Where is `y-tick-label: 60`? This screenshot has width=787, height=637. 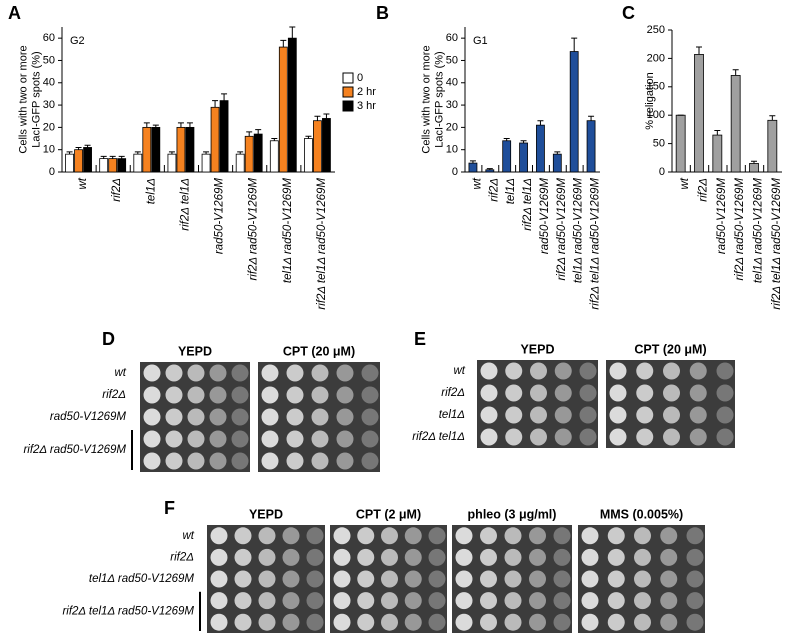
y-tick-label: 60 is located at coordinates (49, 38).